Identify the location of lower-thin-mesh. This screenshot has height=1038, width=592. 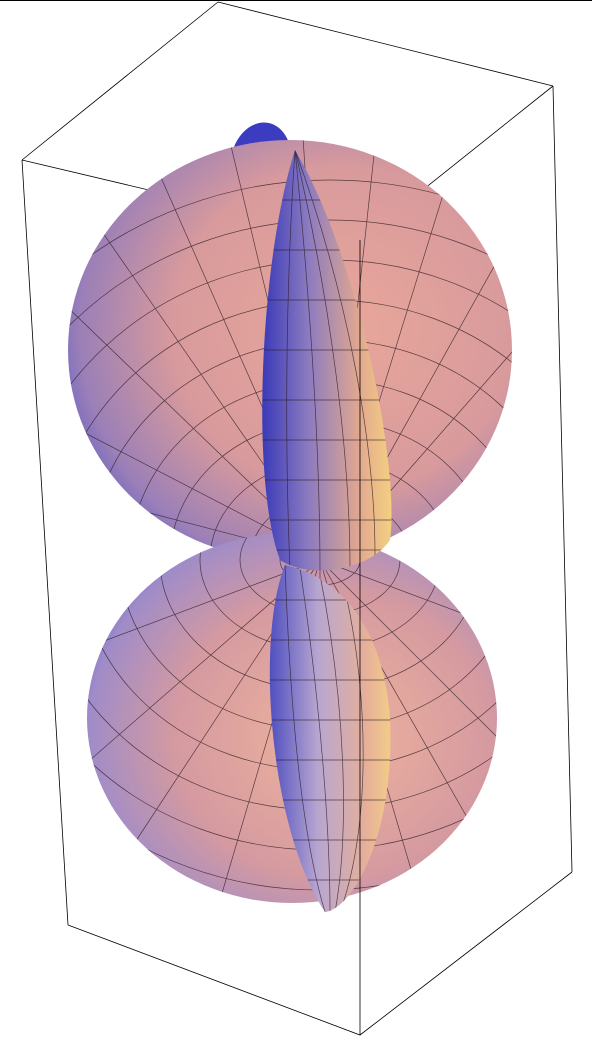
(330, 738).